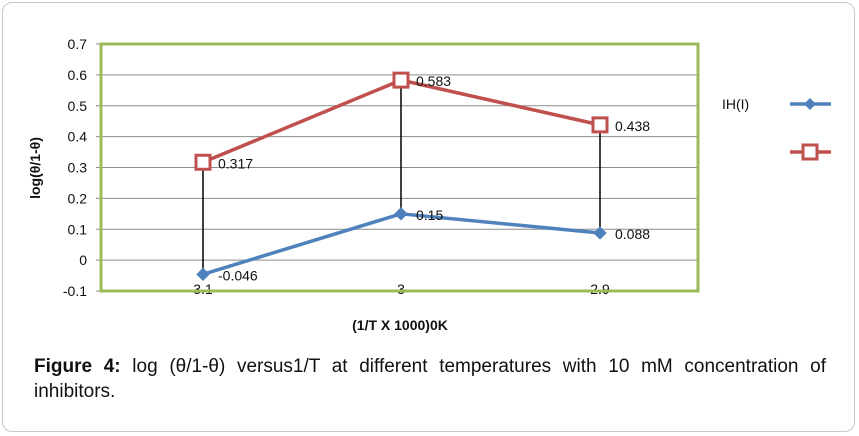 The width and height of the screenshot is (859, 436). What do you see at coordinates (78, 168) in the screenshot?
I see `y-tick-label: 0.3` at bounding box center [78, 168].